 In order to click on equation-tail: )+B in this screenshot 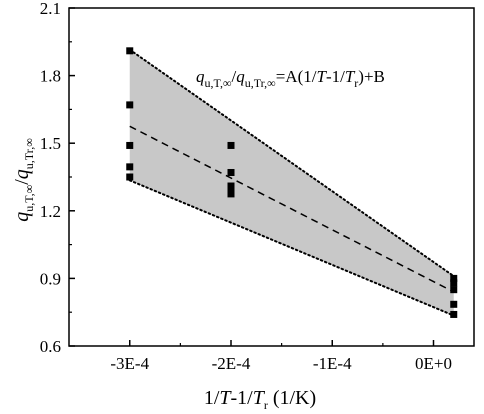, I will do `click(371, 76)`.